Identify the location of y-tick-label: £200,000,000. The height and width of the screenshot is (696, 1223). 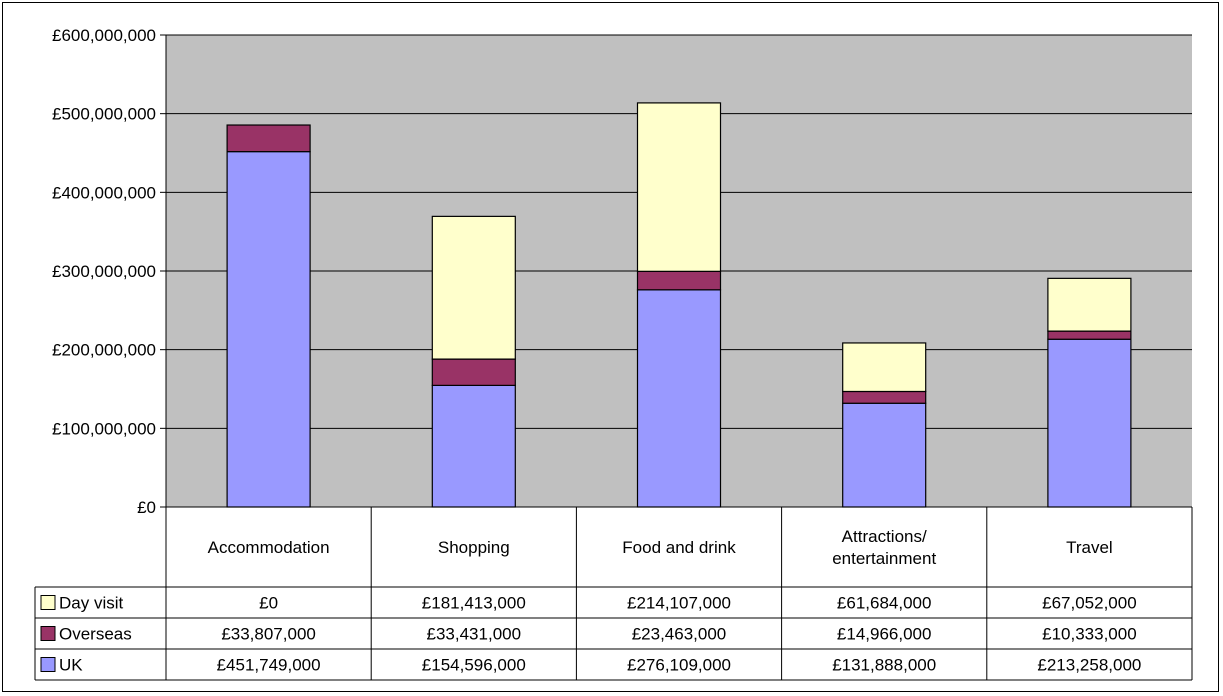
(104, 350).